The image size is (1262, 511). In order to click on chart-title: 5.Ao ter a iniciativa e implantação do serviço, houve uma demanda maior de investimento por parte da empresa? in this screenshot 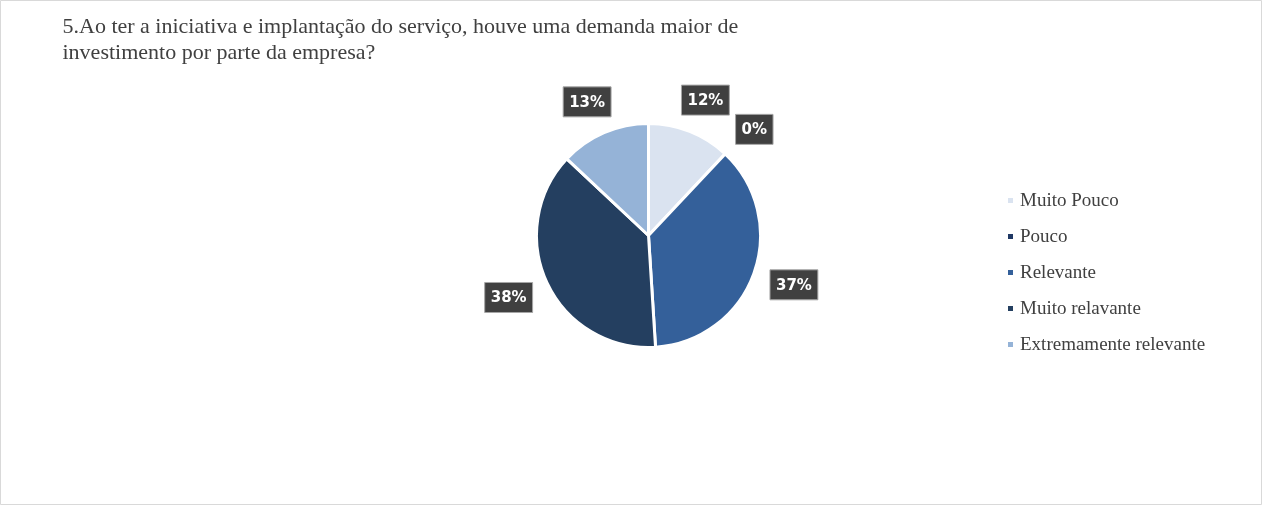, I will do `click(400, 38)`.